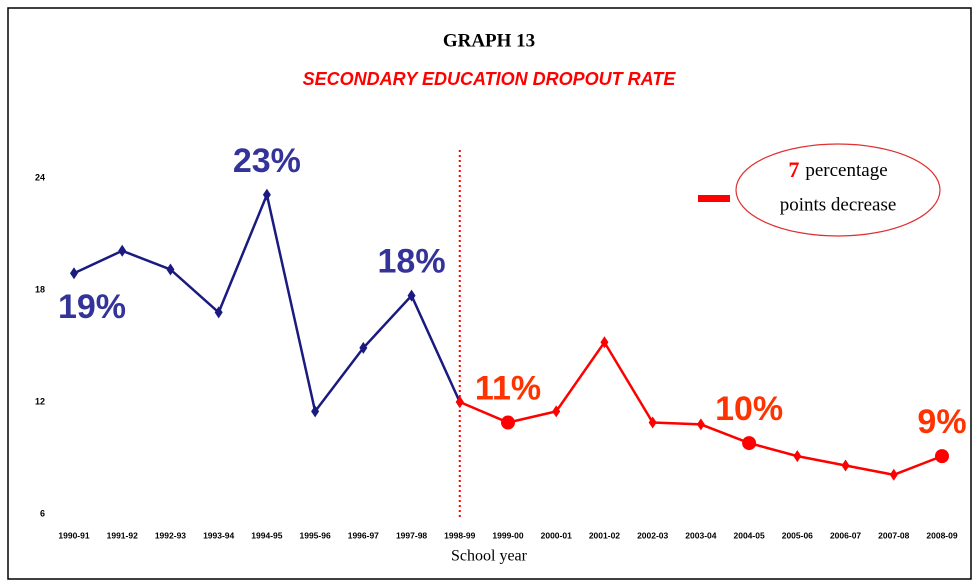 The height and width of the screenshot is (587, 979). I want to click on callout-bubble, so click(838, 190).